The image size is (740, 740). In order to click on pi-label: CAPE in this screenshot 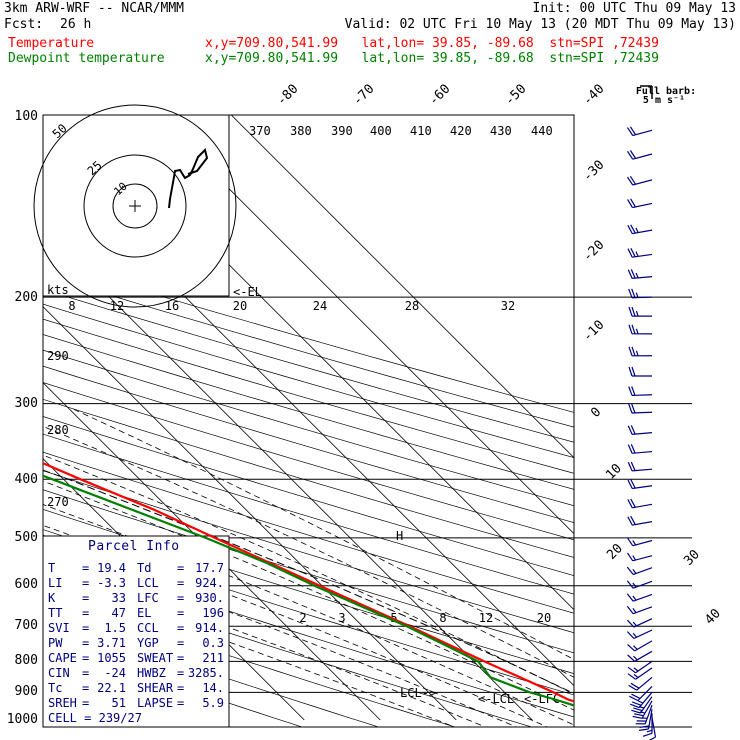, I will do `click(62, 658)`.